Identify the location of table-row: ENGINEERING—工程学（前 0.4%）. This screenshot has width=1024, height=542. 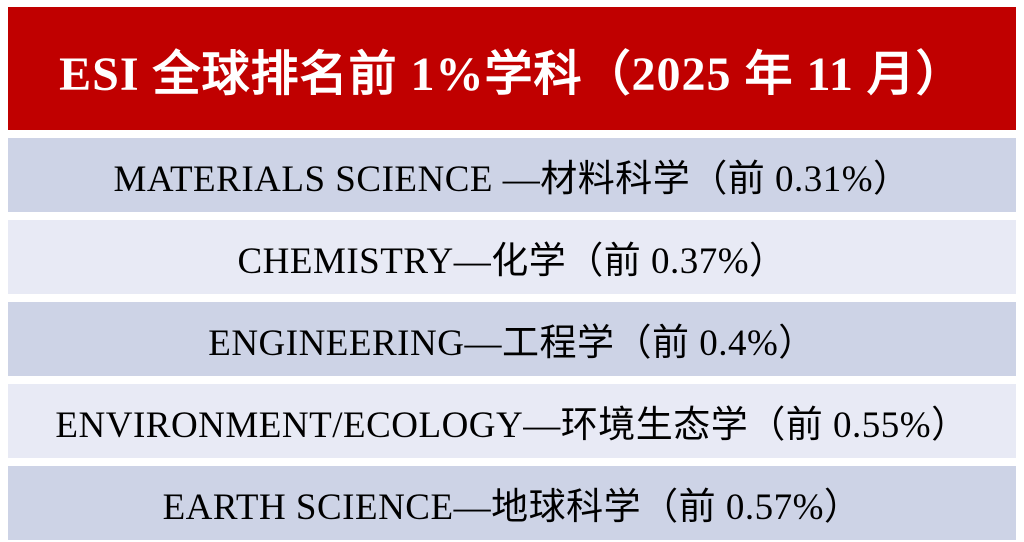
(512, 339).